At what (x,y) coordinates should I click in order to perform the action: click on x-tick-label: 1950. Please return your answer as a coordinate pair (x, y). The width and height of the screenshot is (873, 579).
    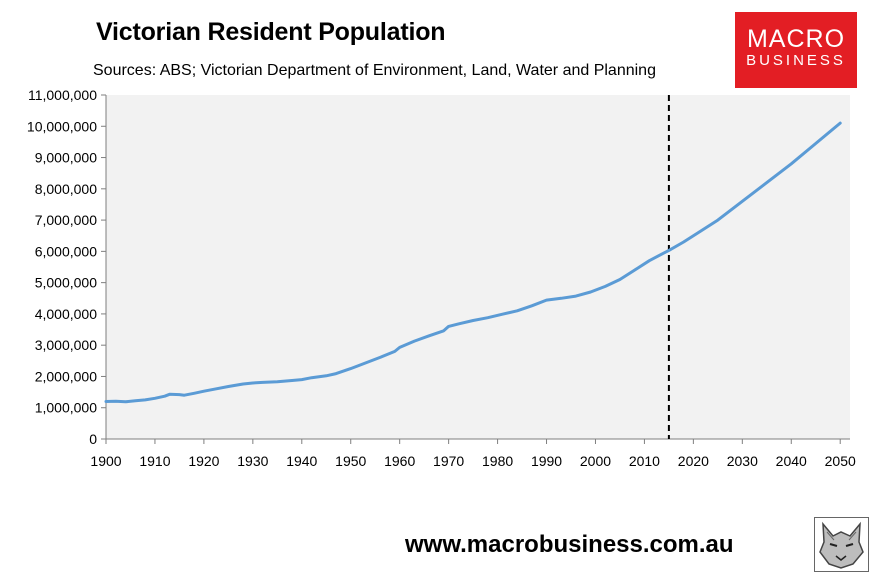
    Looking at the image, I should click on (350, 461).